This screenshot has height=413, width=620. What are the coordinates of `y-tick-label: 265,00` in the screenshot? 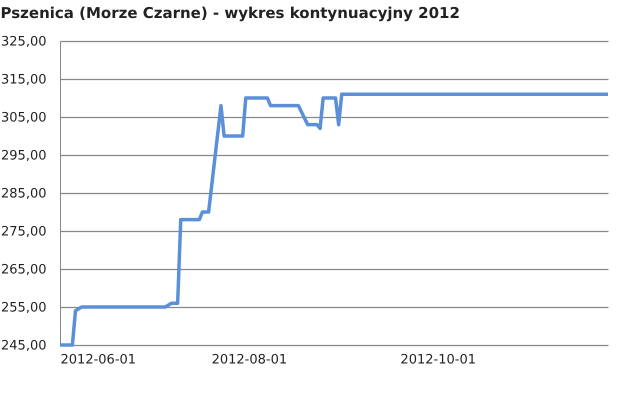 It's located at (23, 270).